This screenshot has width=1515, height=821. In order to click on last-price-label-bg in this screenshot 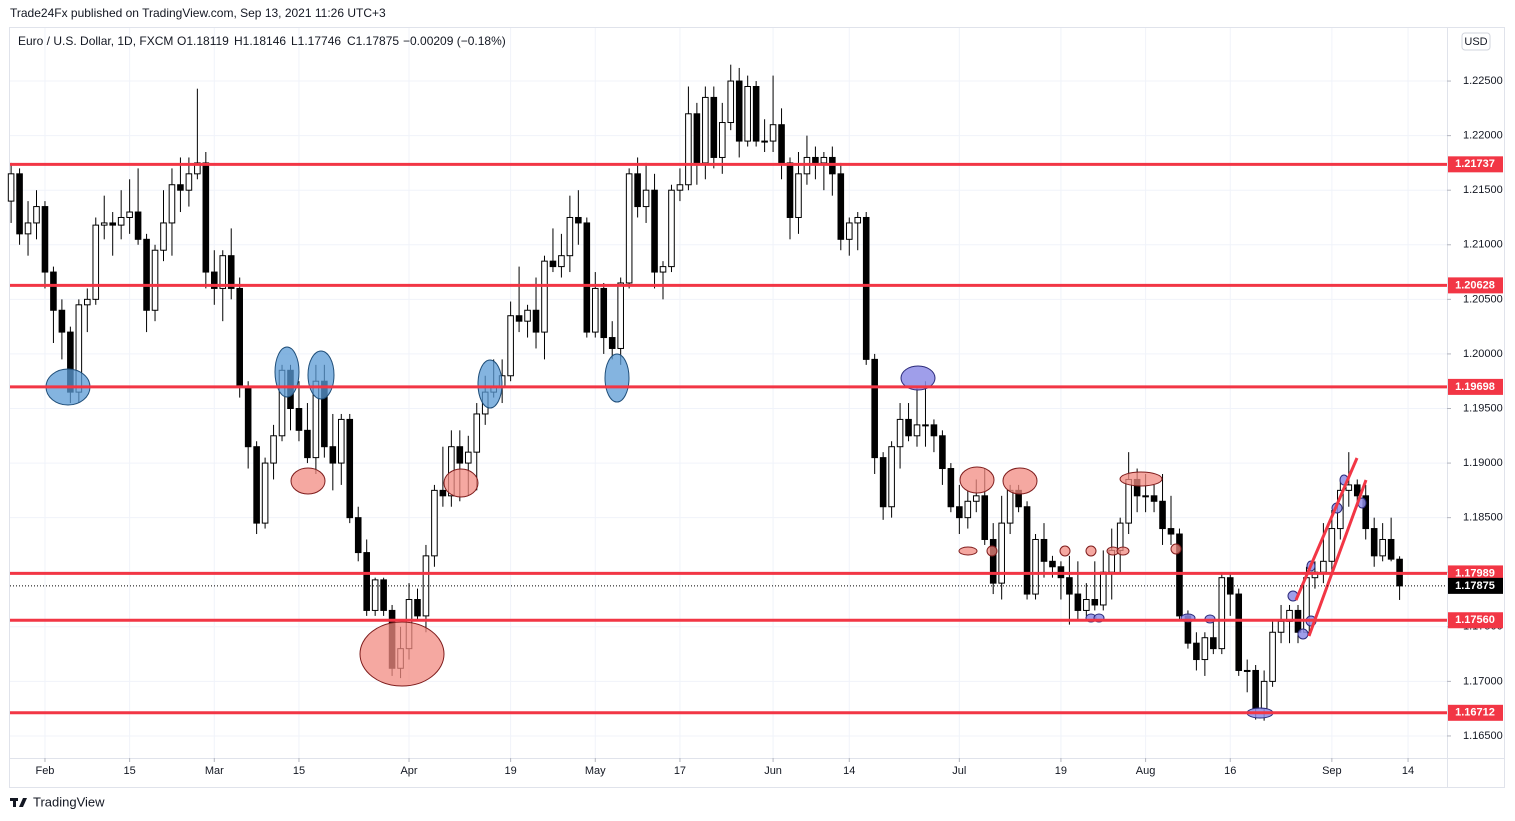, I will do `click(1475, 585)`.